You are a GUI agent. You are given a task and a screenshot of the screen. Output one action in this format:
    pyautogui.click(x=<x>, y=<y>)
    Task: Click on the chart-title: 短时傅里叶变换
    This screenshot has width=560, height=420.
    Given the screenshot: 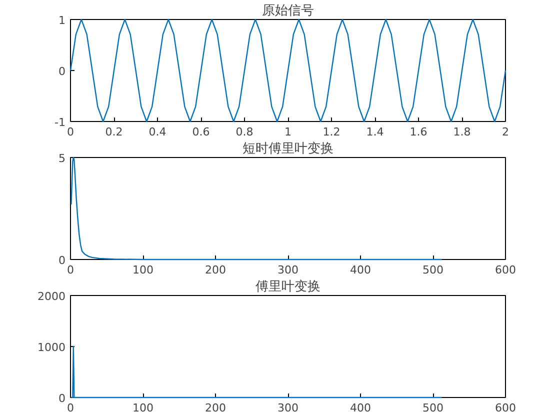 What is the action you would take?
    pyautogui.click(x=288, y=149)
    